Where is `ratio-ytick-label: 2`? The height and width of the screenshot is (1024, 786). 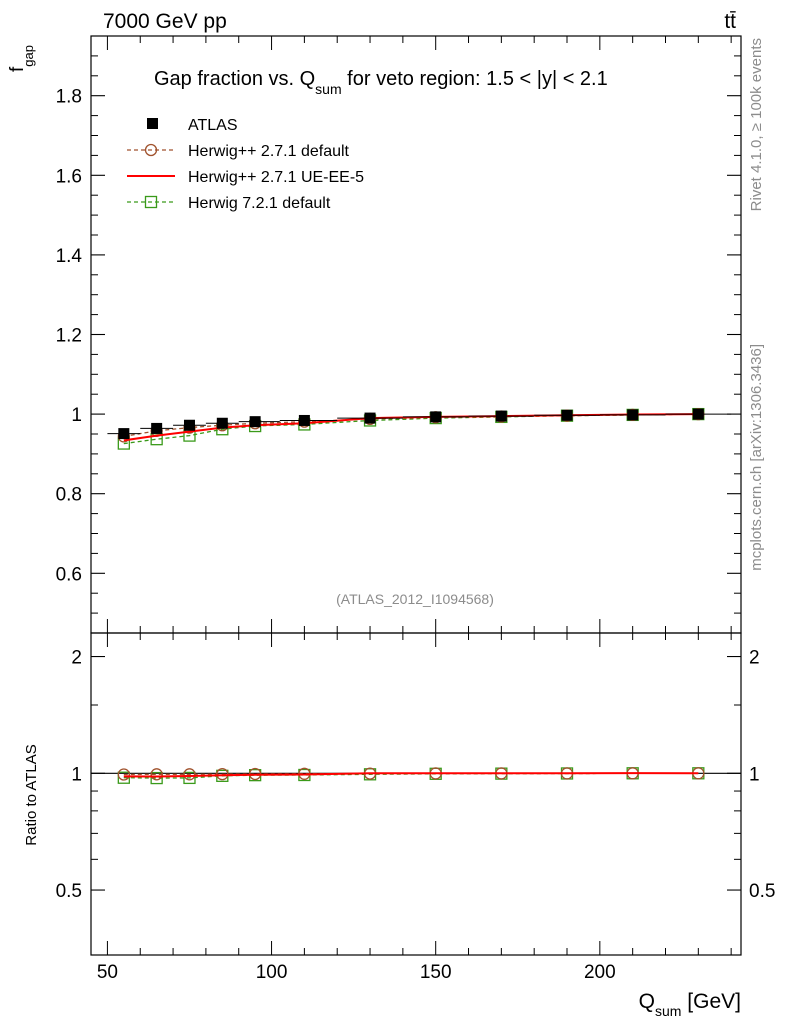 ratio-ytick-label: 2 is located at coordinates (76, 658).